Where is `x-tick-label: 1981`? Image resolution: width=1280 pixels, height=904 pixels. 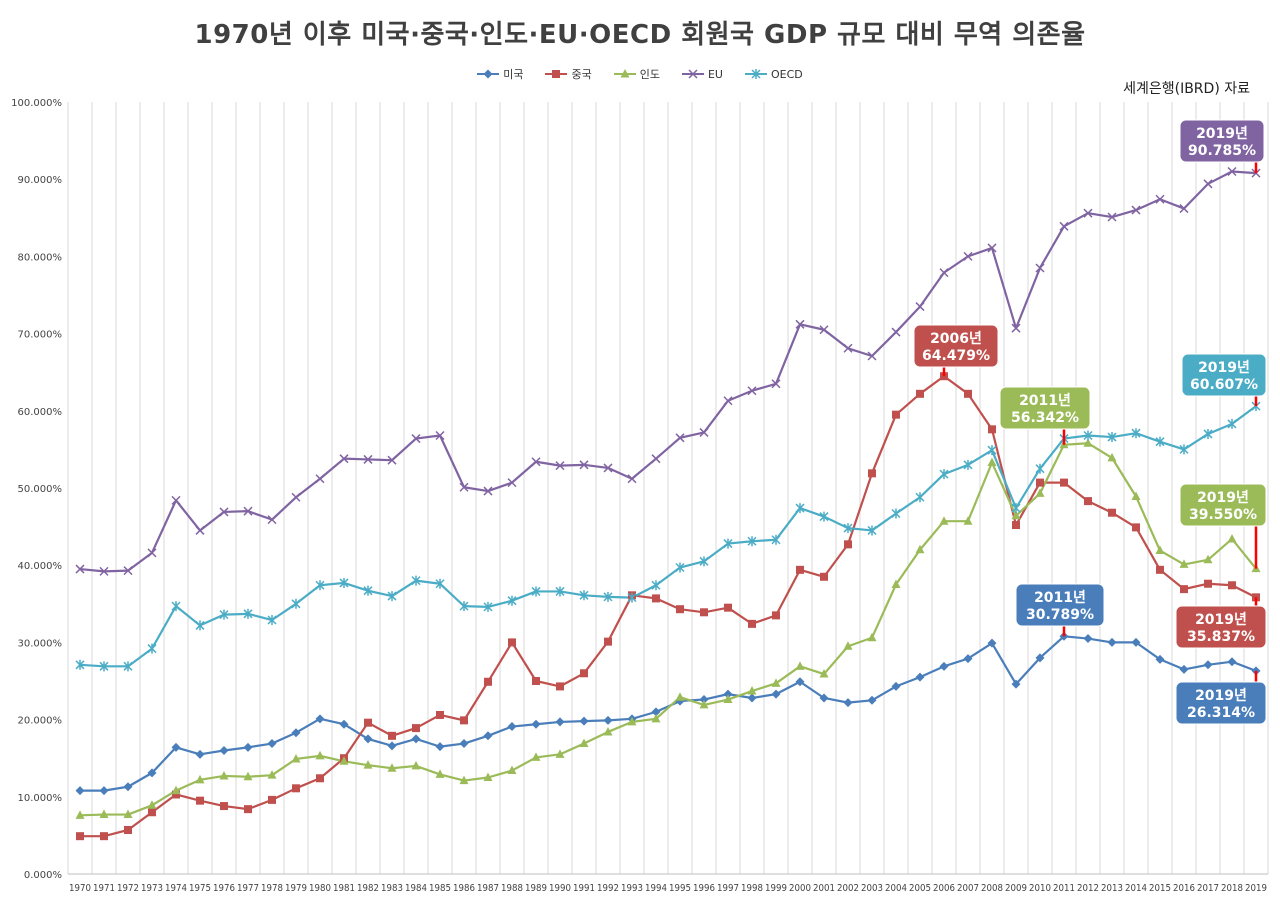
x-tick-label: 1981 is located at coordinates (344, 888).